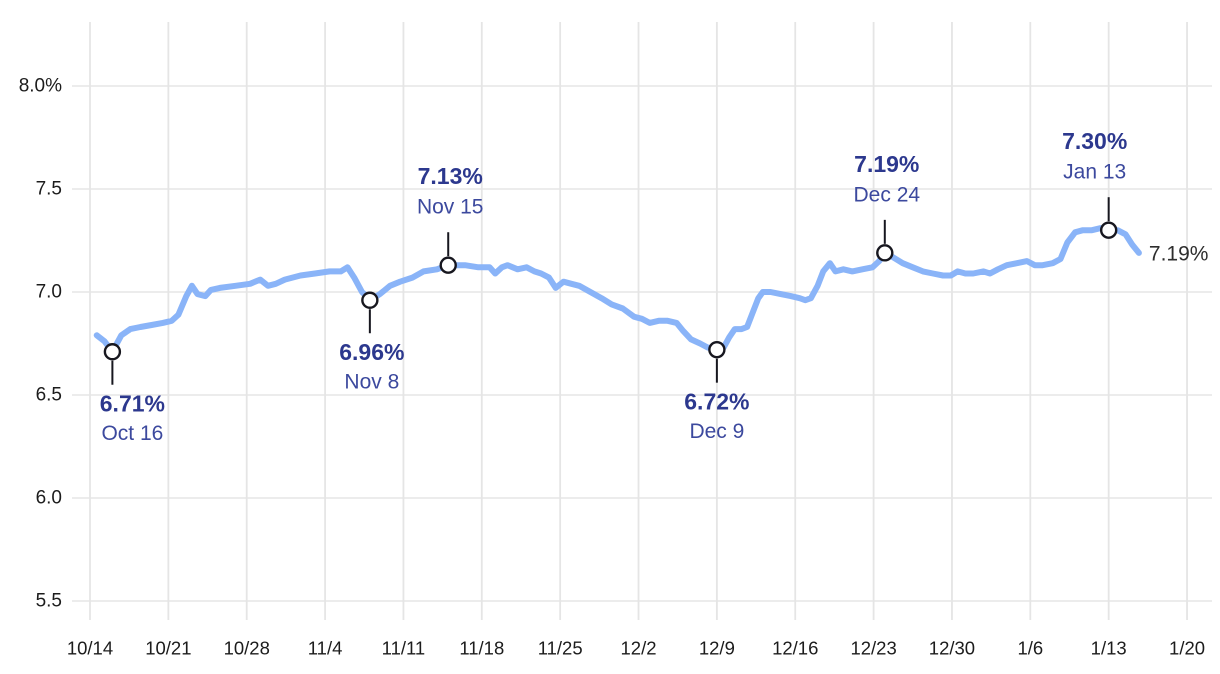  What do you see at coordinates (450, 207) in the screenshot?
I see `annotation-date-label: Nov 15` at bounding box center [450, 207].